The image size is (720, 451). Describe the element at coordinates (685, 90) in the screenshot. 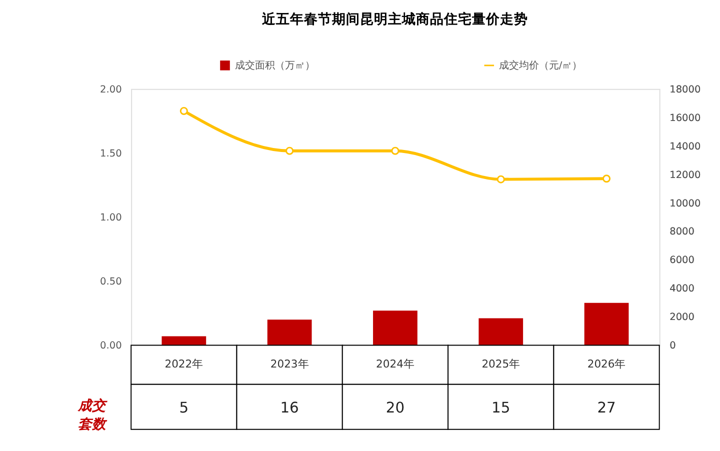

I see `y2-tick-label: 18000` at that location.